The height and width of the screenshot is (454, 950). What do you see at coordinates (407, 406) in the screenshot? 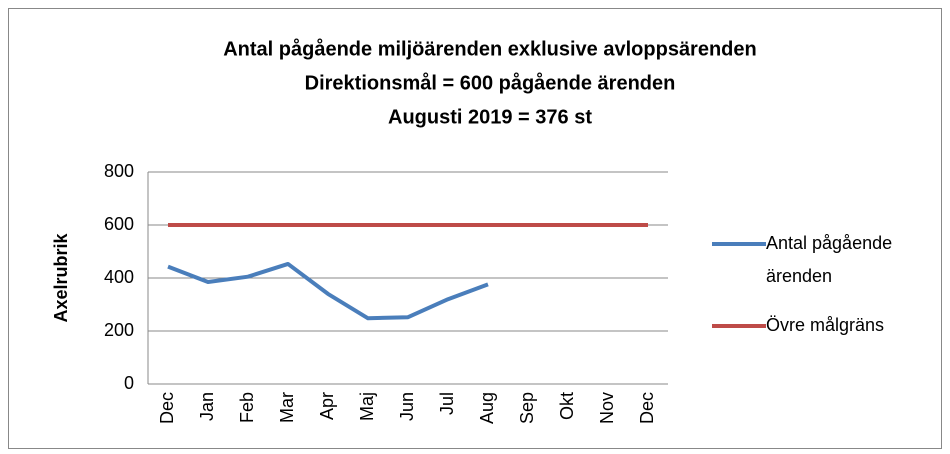
I see `x-tick-label: Jun` at bounding box center [407, 406].